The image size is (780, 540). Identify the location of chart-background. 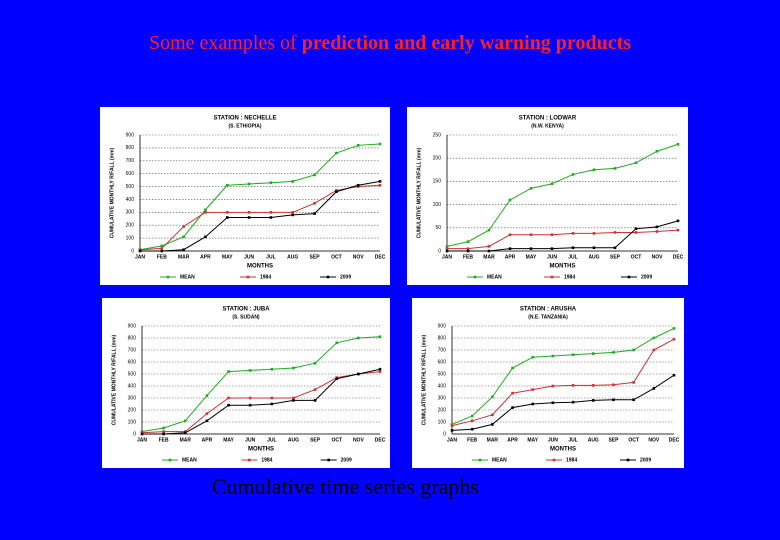
(245, 196).